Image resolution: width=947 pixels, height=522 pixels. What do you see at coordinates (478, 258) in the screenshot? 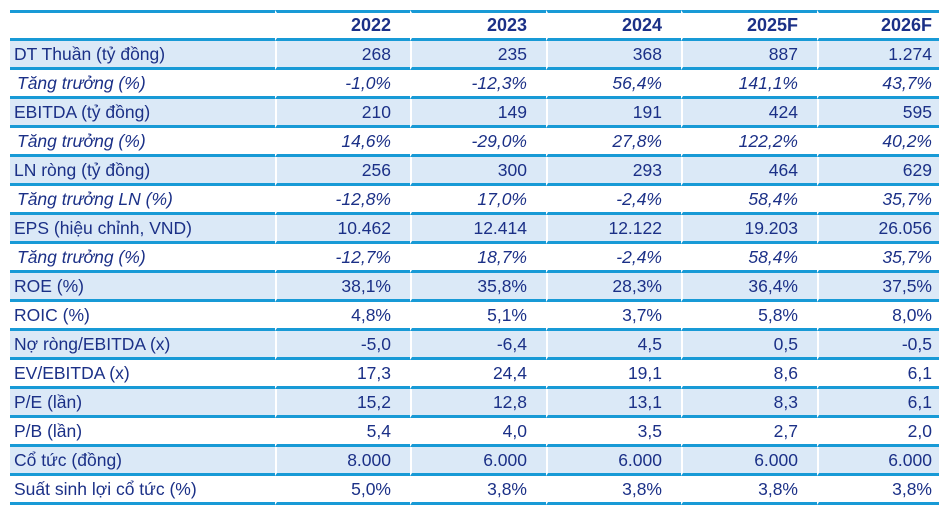
I see `value-cell: 18,7%` at bounding box center [478, 258].